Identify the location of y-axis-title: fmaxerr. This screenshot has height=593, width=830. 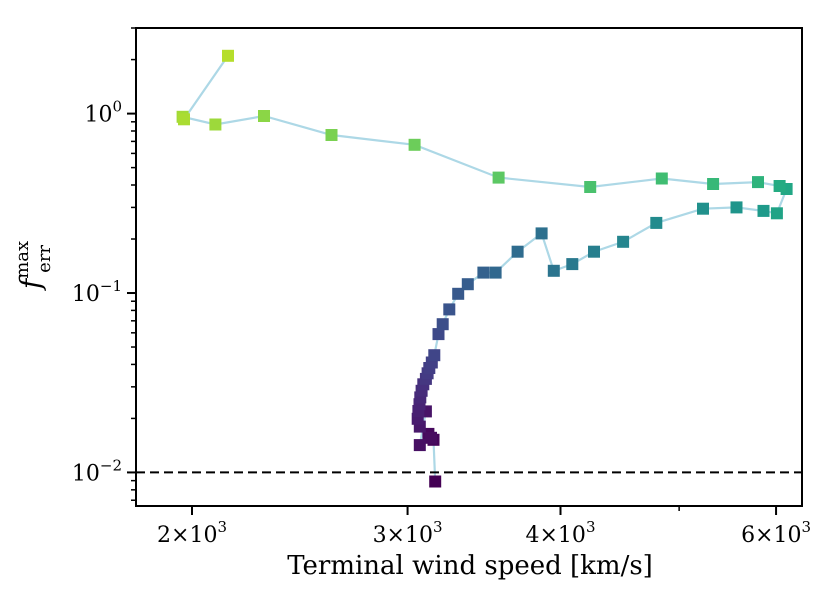
(33, 266).